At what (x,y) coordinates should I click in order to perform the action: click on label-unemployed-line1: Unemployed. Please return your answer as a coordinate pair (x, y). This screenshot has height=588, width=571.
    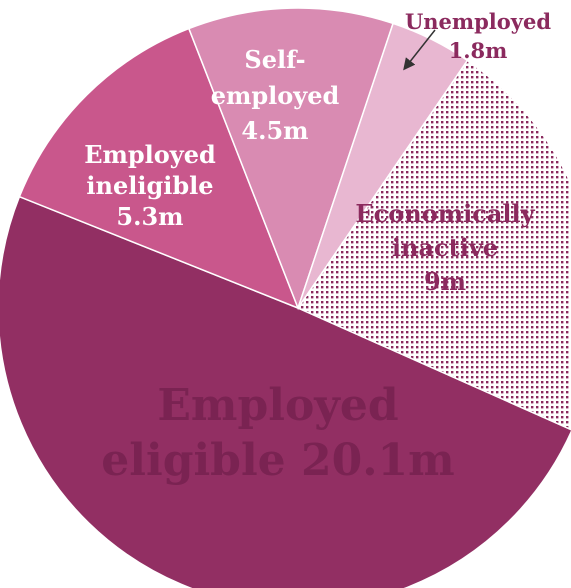
    Looking at the image, I should click on (478, 21).